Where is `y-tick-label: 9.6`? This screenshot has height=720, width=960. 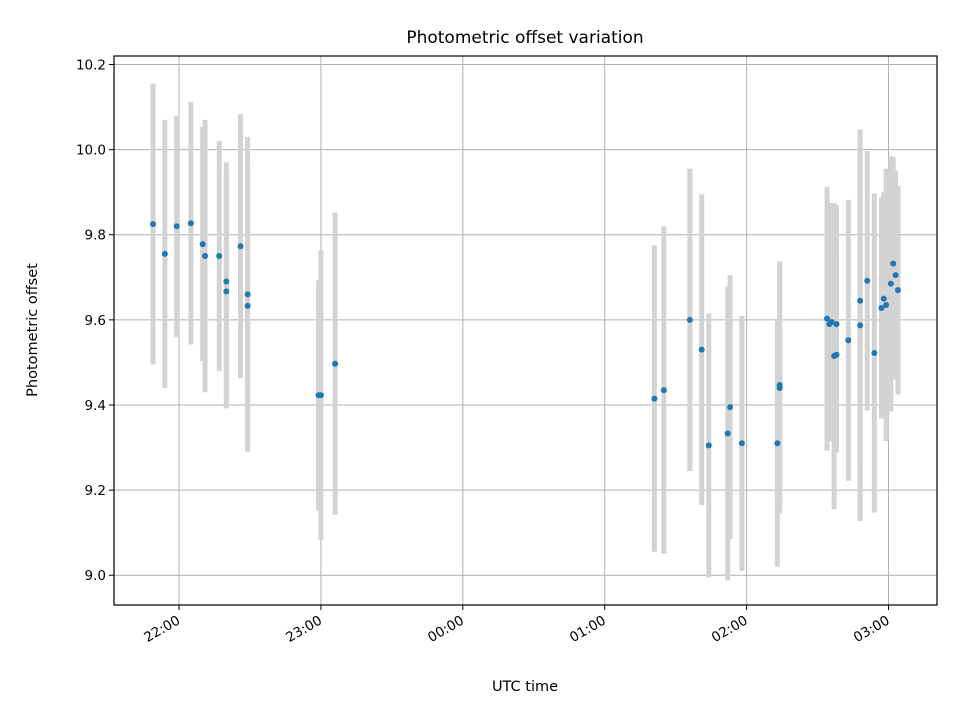
y-tick-label: 9.6 is located at coordinates (95, 321).